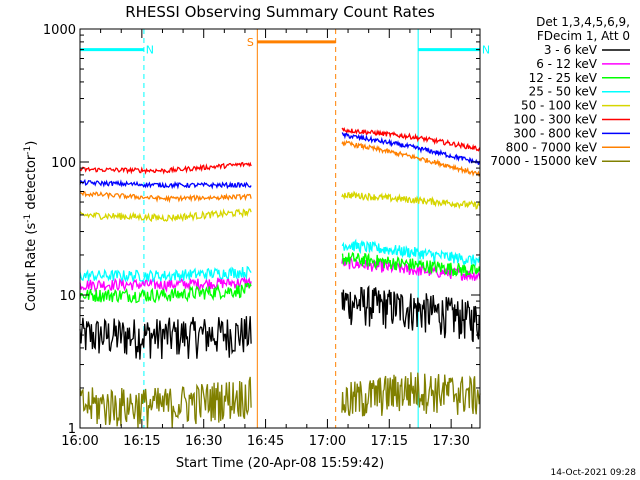 This screenshot has height=480, width=640. I want to click on chart-title: RHESSI Observing Summary Count Rates, so click(280, 12).